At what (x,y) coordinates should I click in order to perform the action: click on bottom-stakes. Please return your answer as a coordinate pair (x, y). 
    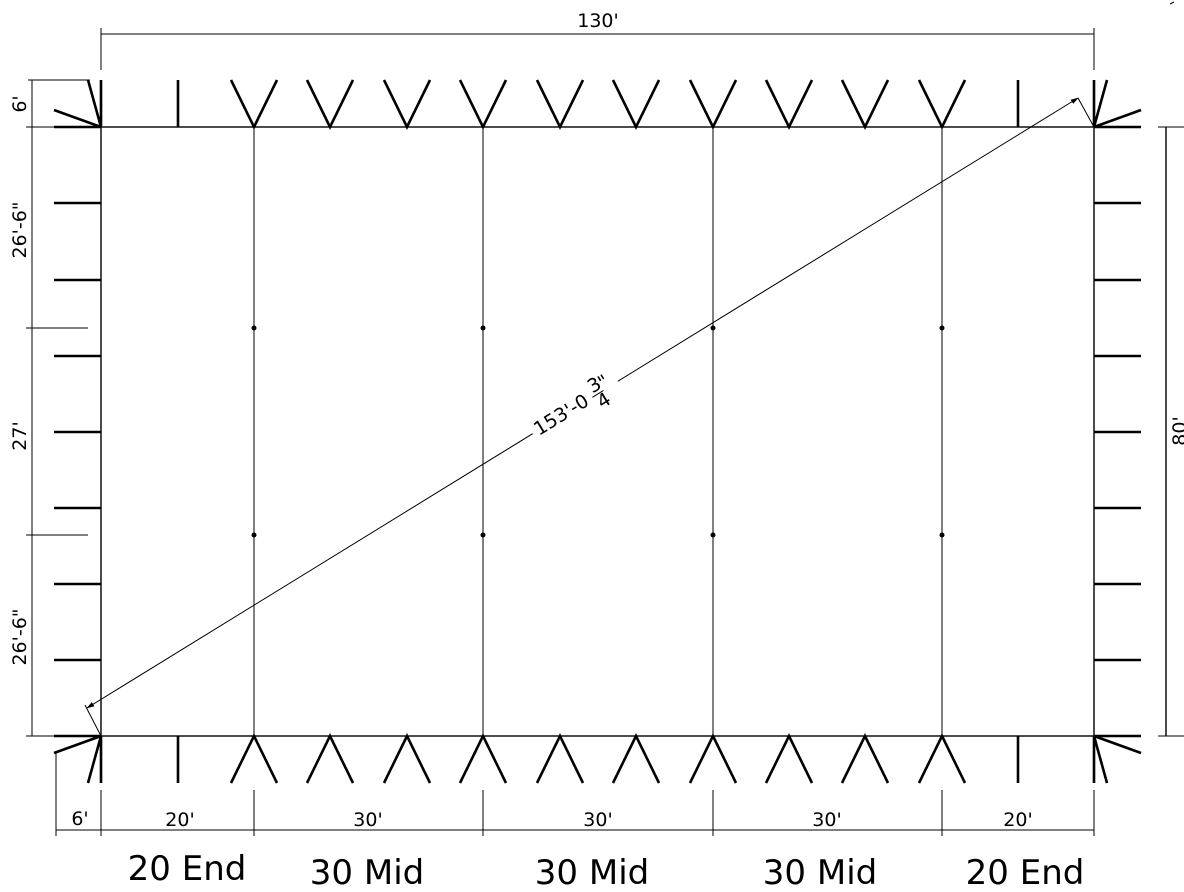
    Looking at the image, I should click on (597, 758).